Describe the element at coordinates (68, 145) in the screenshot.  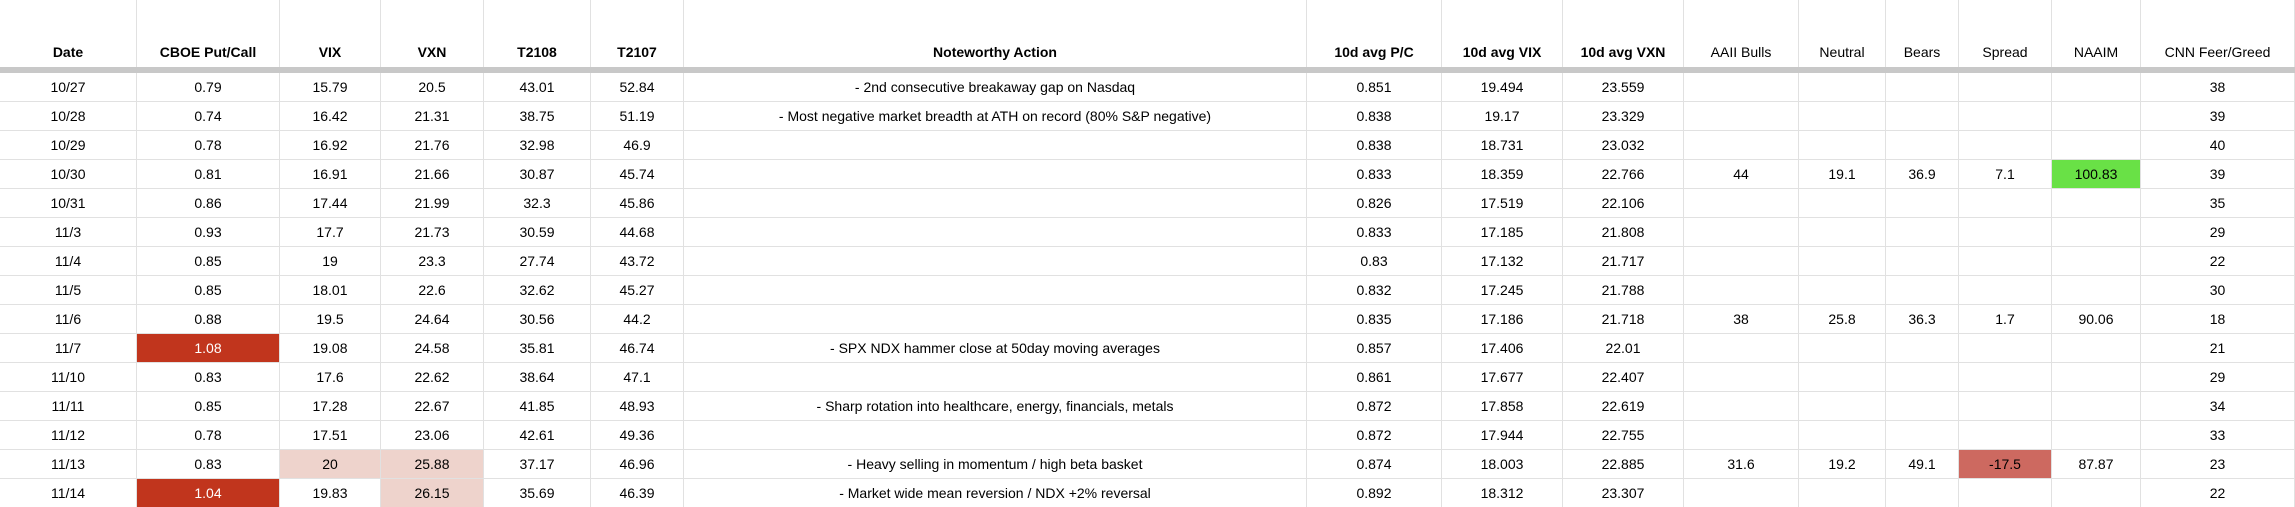
I see `table-cell-date: 10/29` at that location.